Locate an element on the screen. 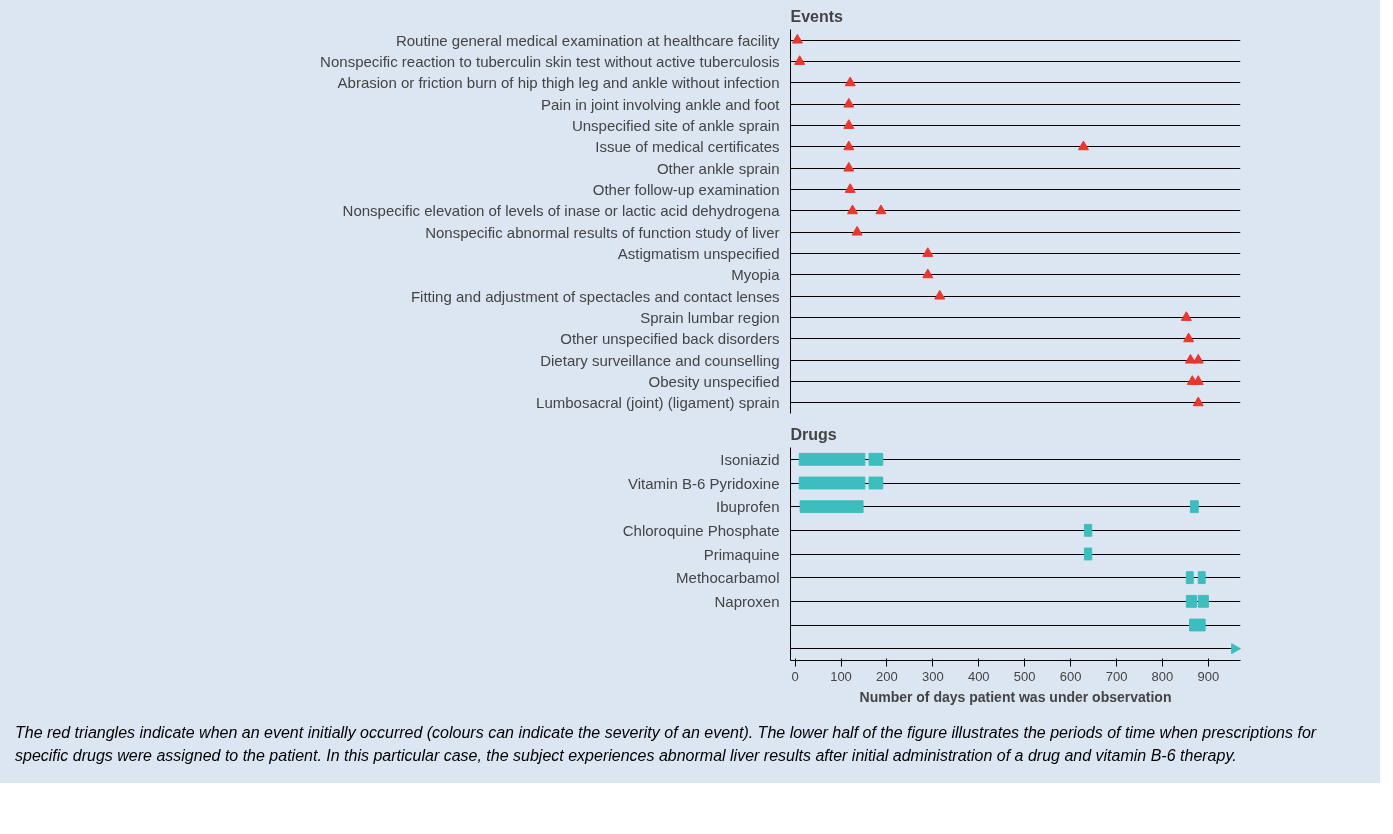 Image resolution: width=1393 pixels, height=834 pixels. y-tick-label: Primaquine is located at coordinates (741, 554).